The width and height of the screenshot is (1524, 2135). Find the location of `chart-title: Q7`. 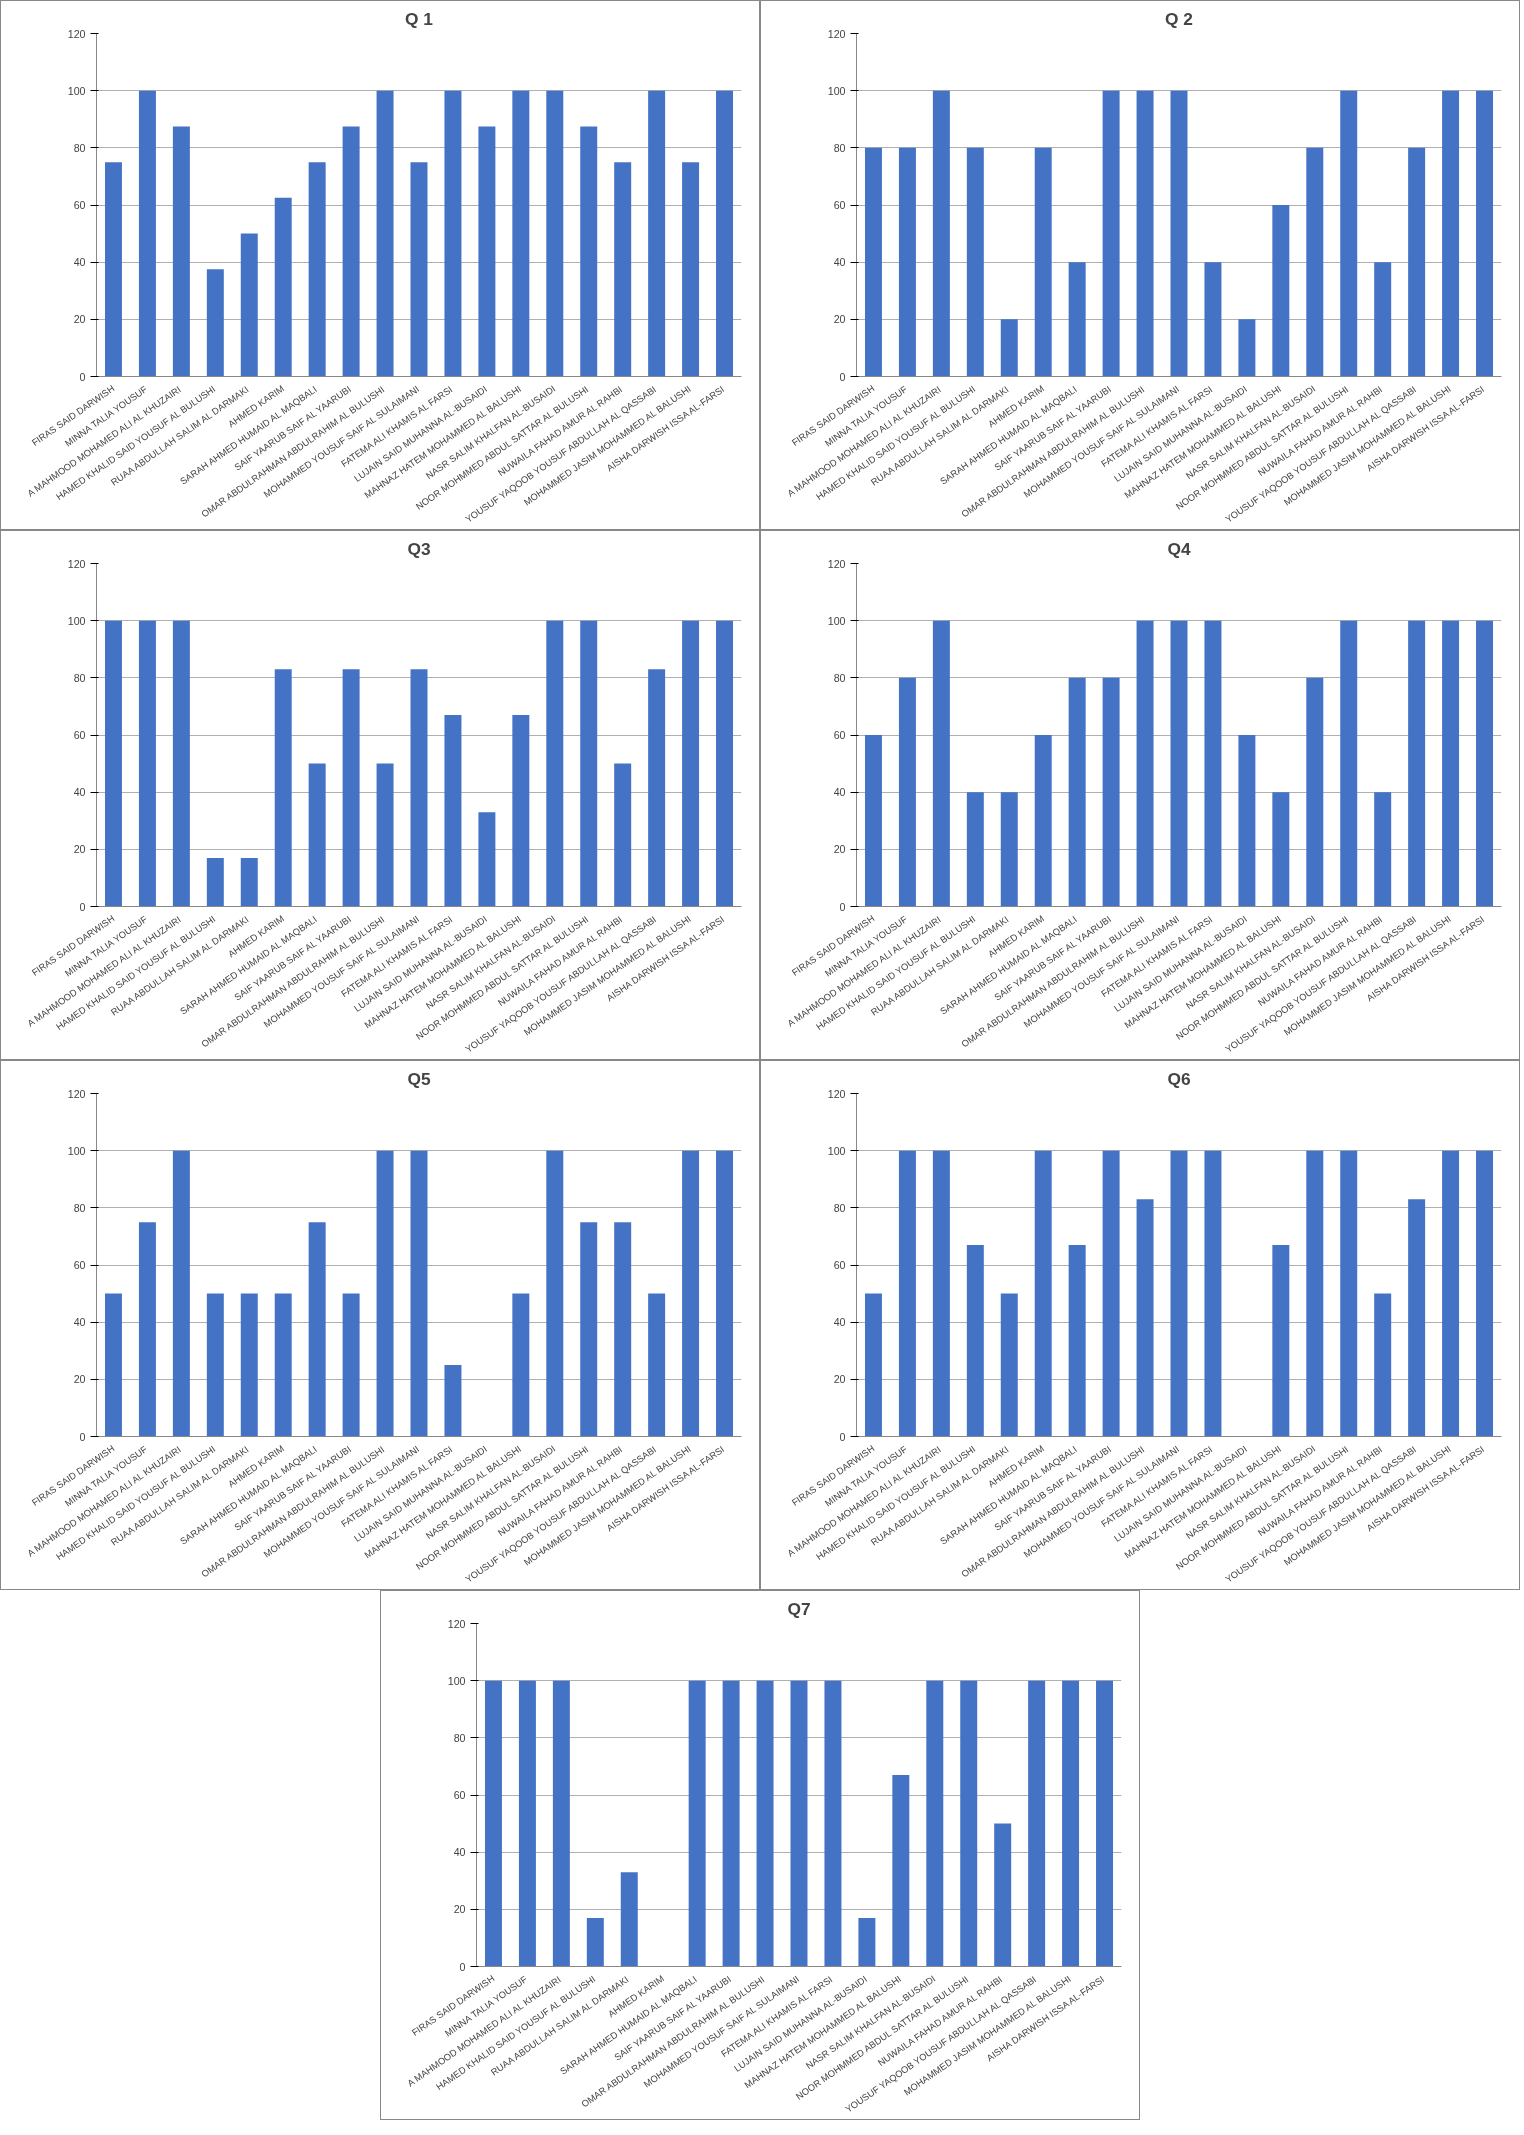

chart-title: Q7 is located at coordinates (799, 1608).